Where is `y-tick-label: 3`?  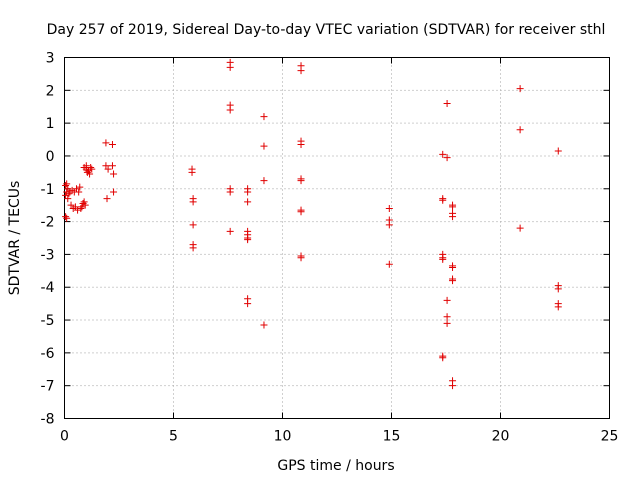
y-tick-label: 3 is located at coordinates (50, 59).